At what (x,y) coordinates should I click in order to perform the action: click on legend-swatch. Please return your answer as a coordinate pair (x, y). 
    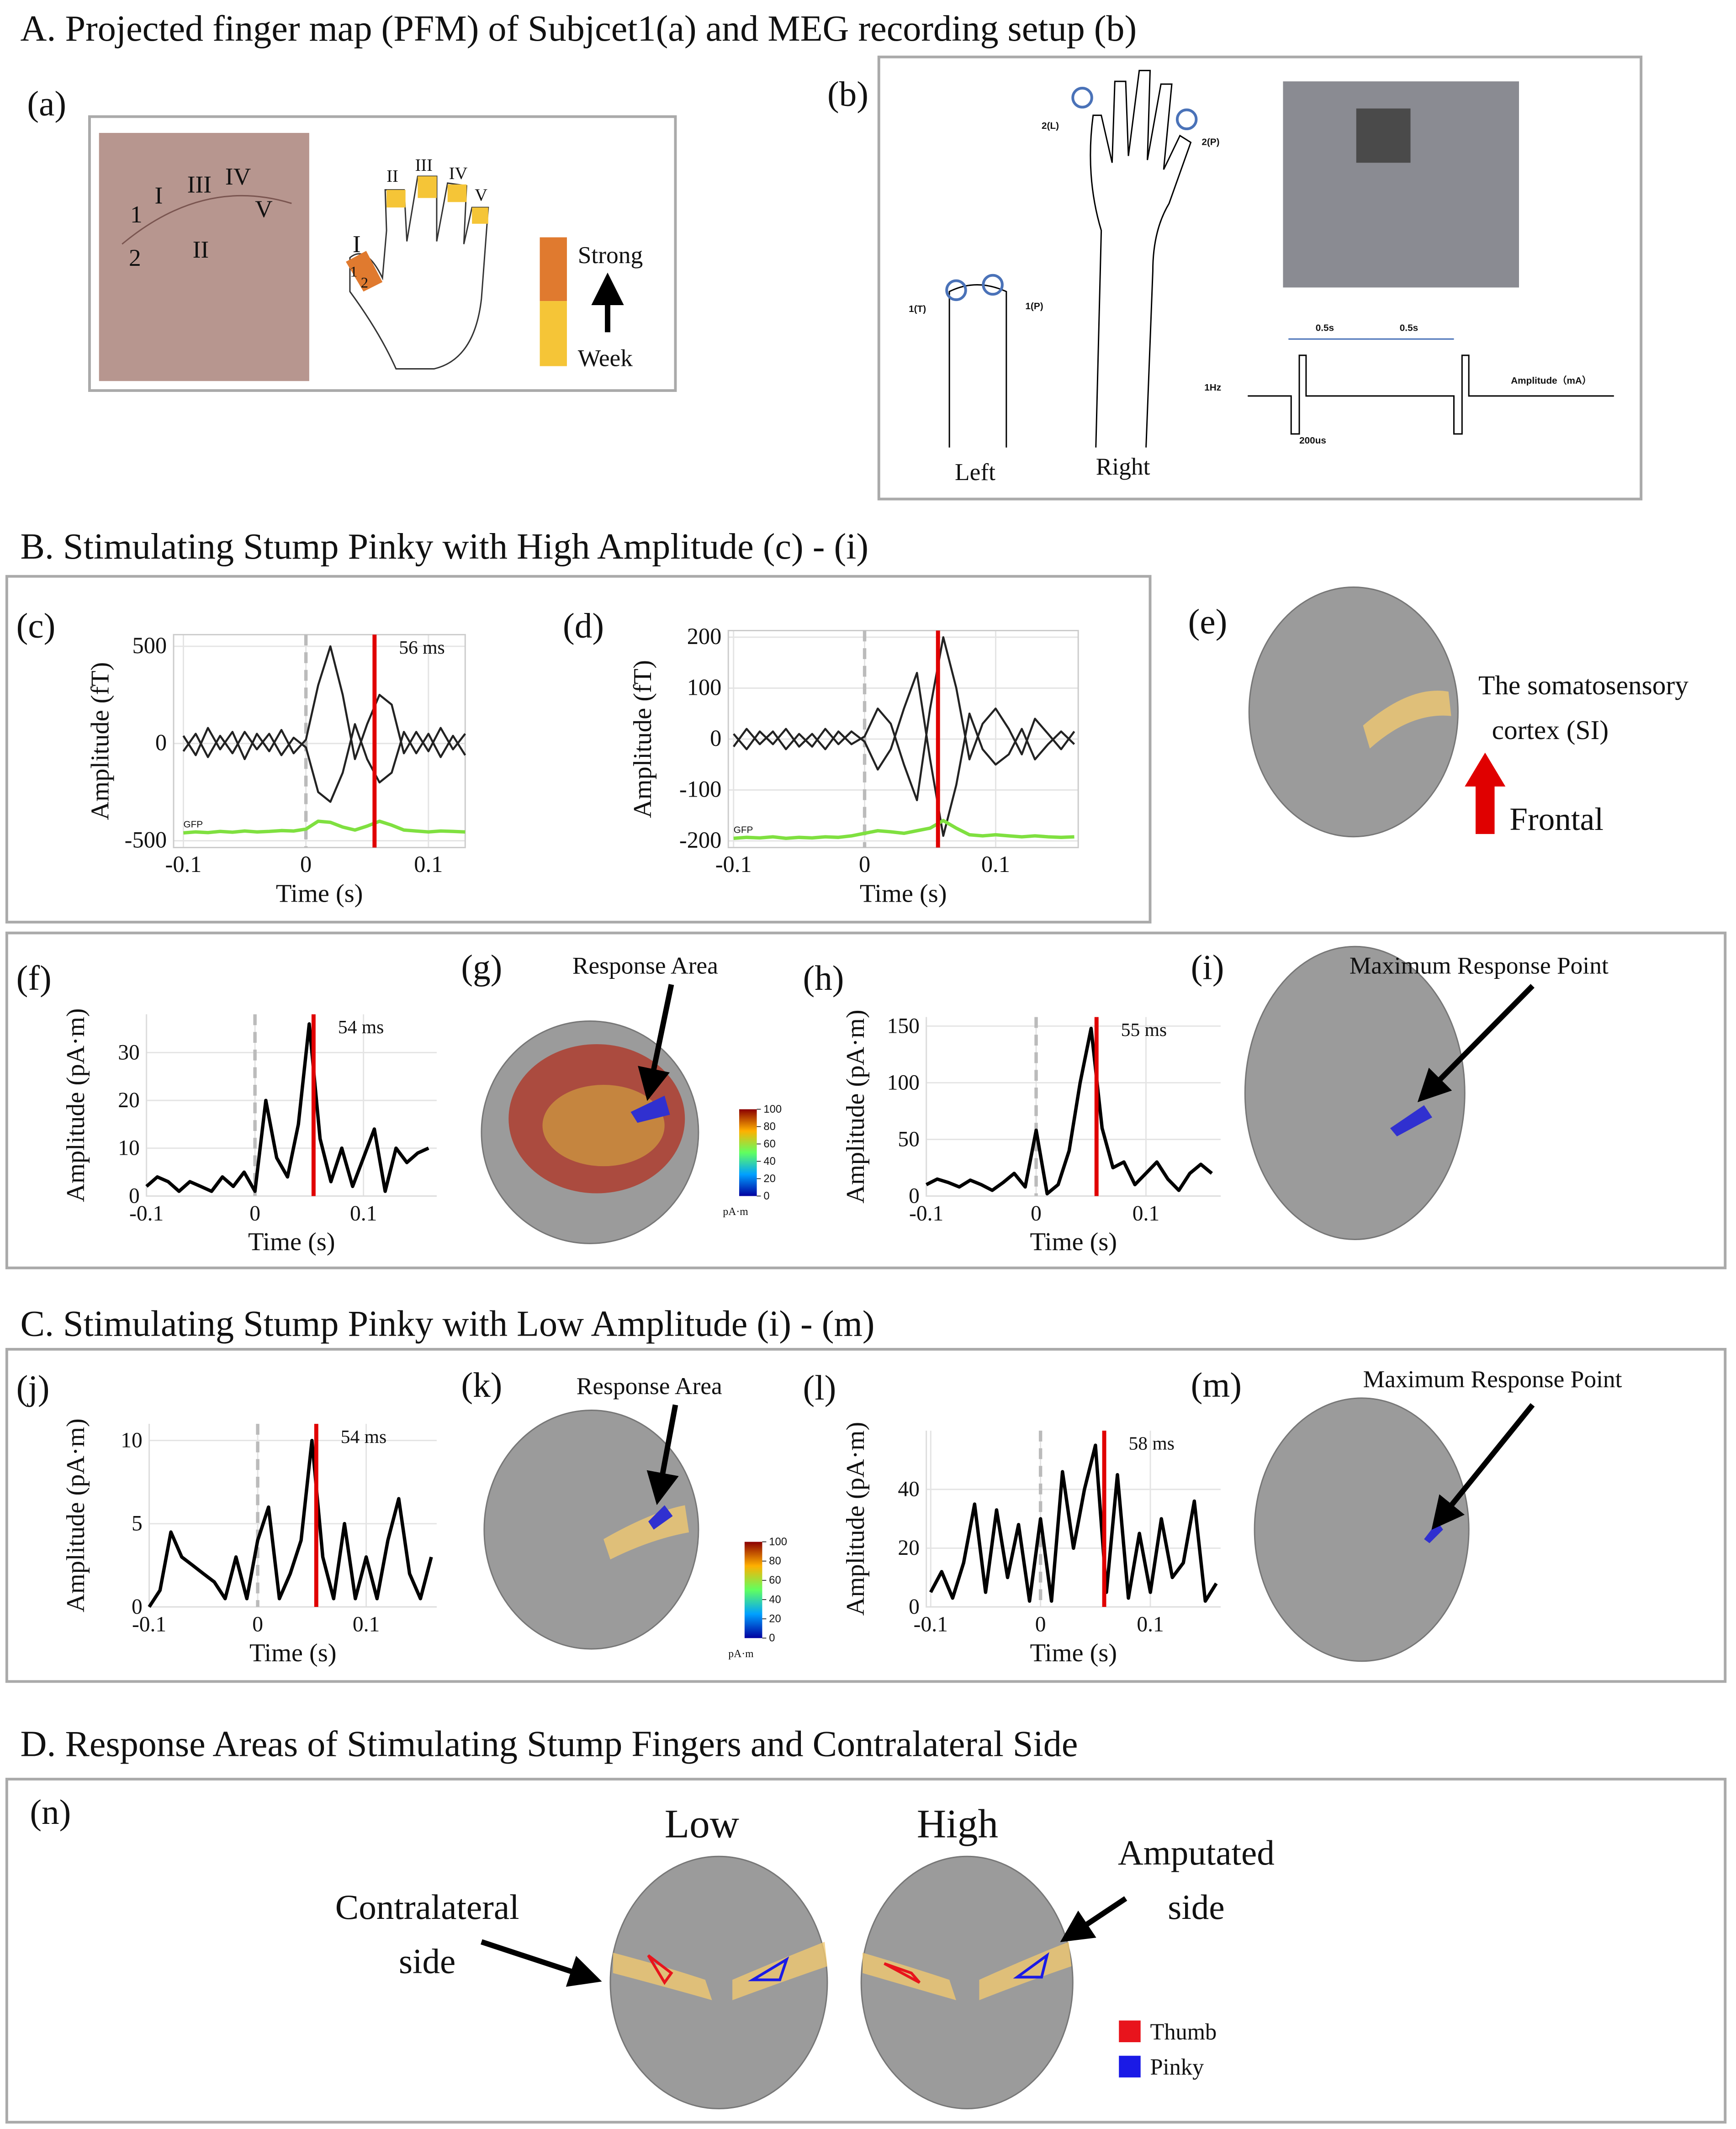
    Looking at the image, I should click on (1130, 2031).